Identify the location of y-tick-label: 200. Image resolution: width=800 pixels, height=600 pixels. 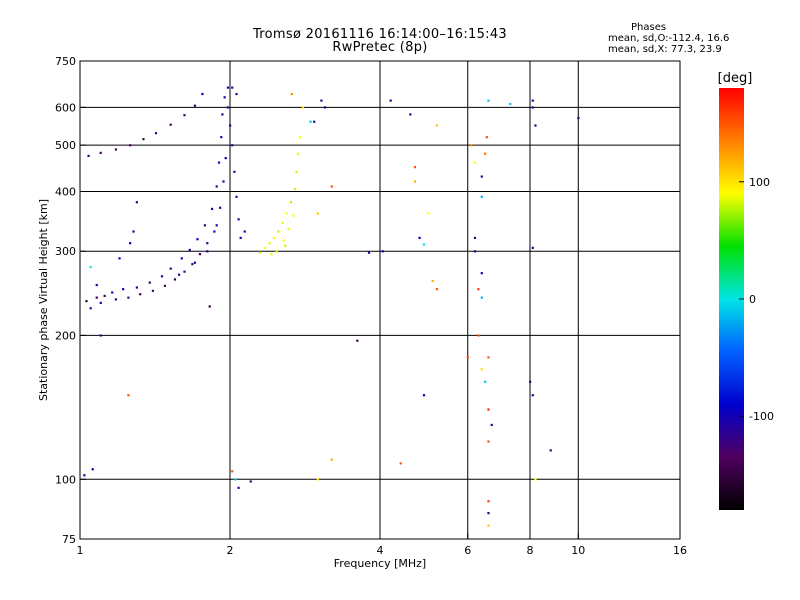
(65, 335).